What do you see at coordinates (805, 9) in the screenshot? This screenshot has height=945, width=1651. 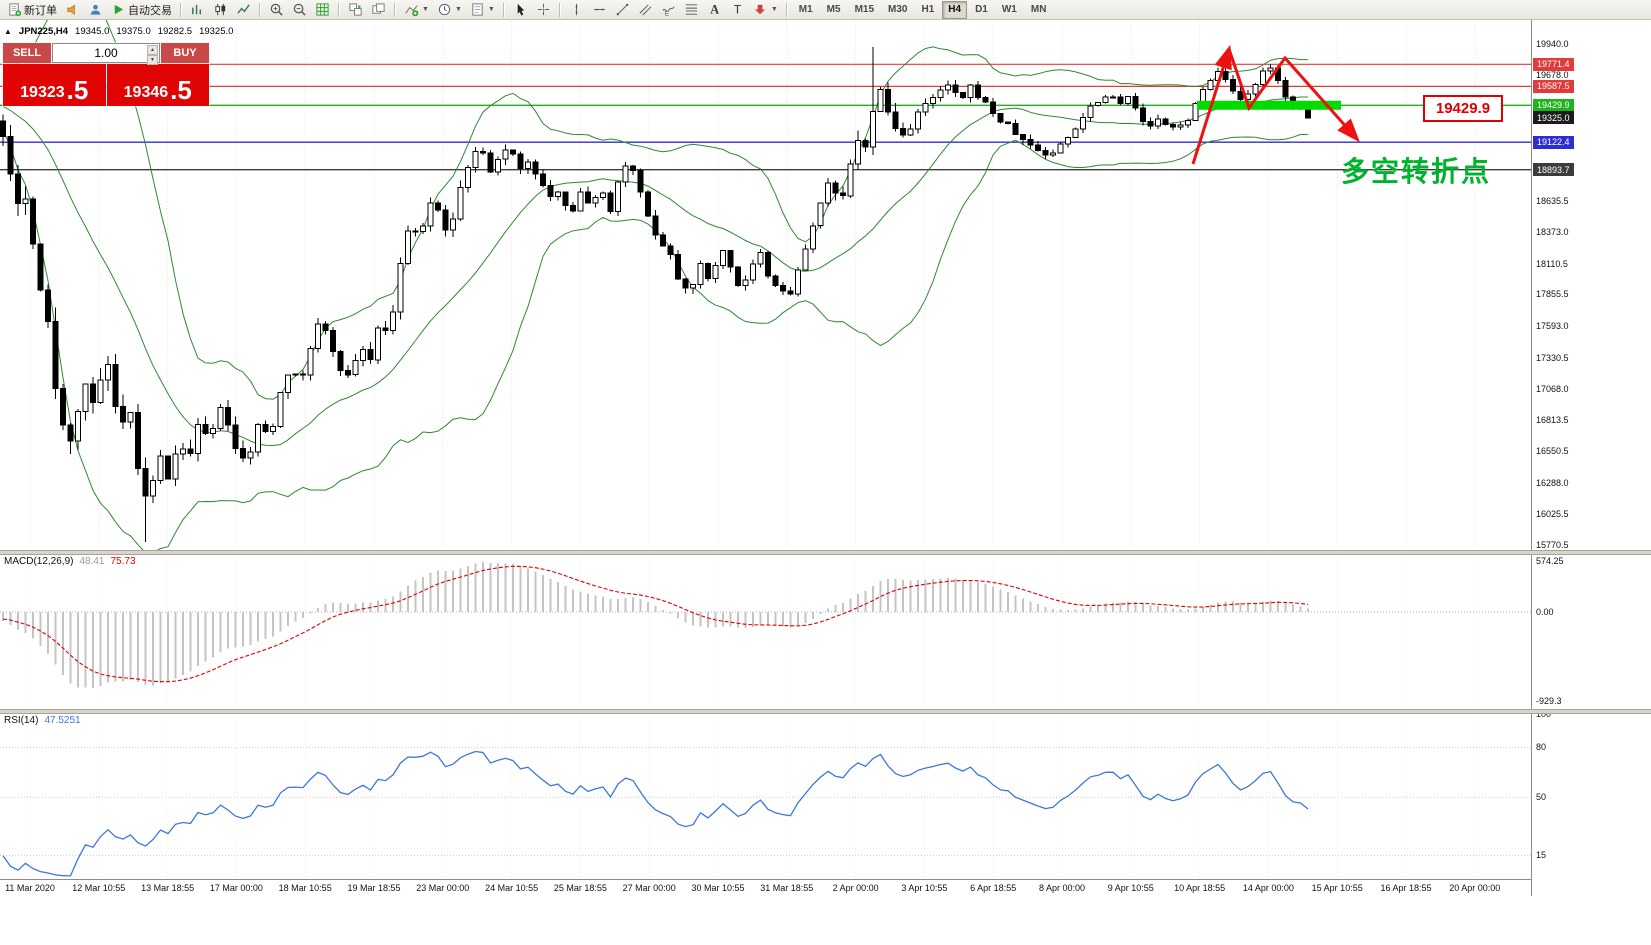 I see `timeframe-m1-button: M1` at bounding box center [805, 9].